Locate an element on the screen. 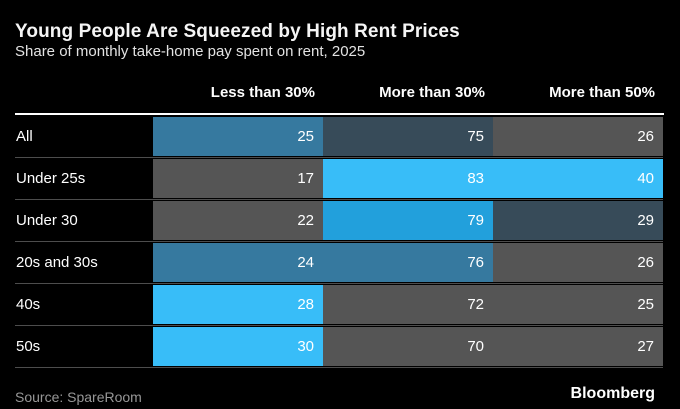 This screenshot has height=409, width=680. value-cell: 28 is located at coordinates (238, 304).